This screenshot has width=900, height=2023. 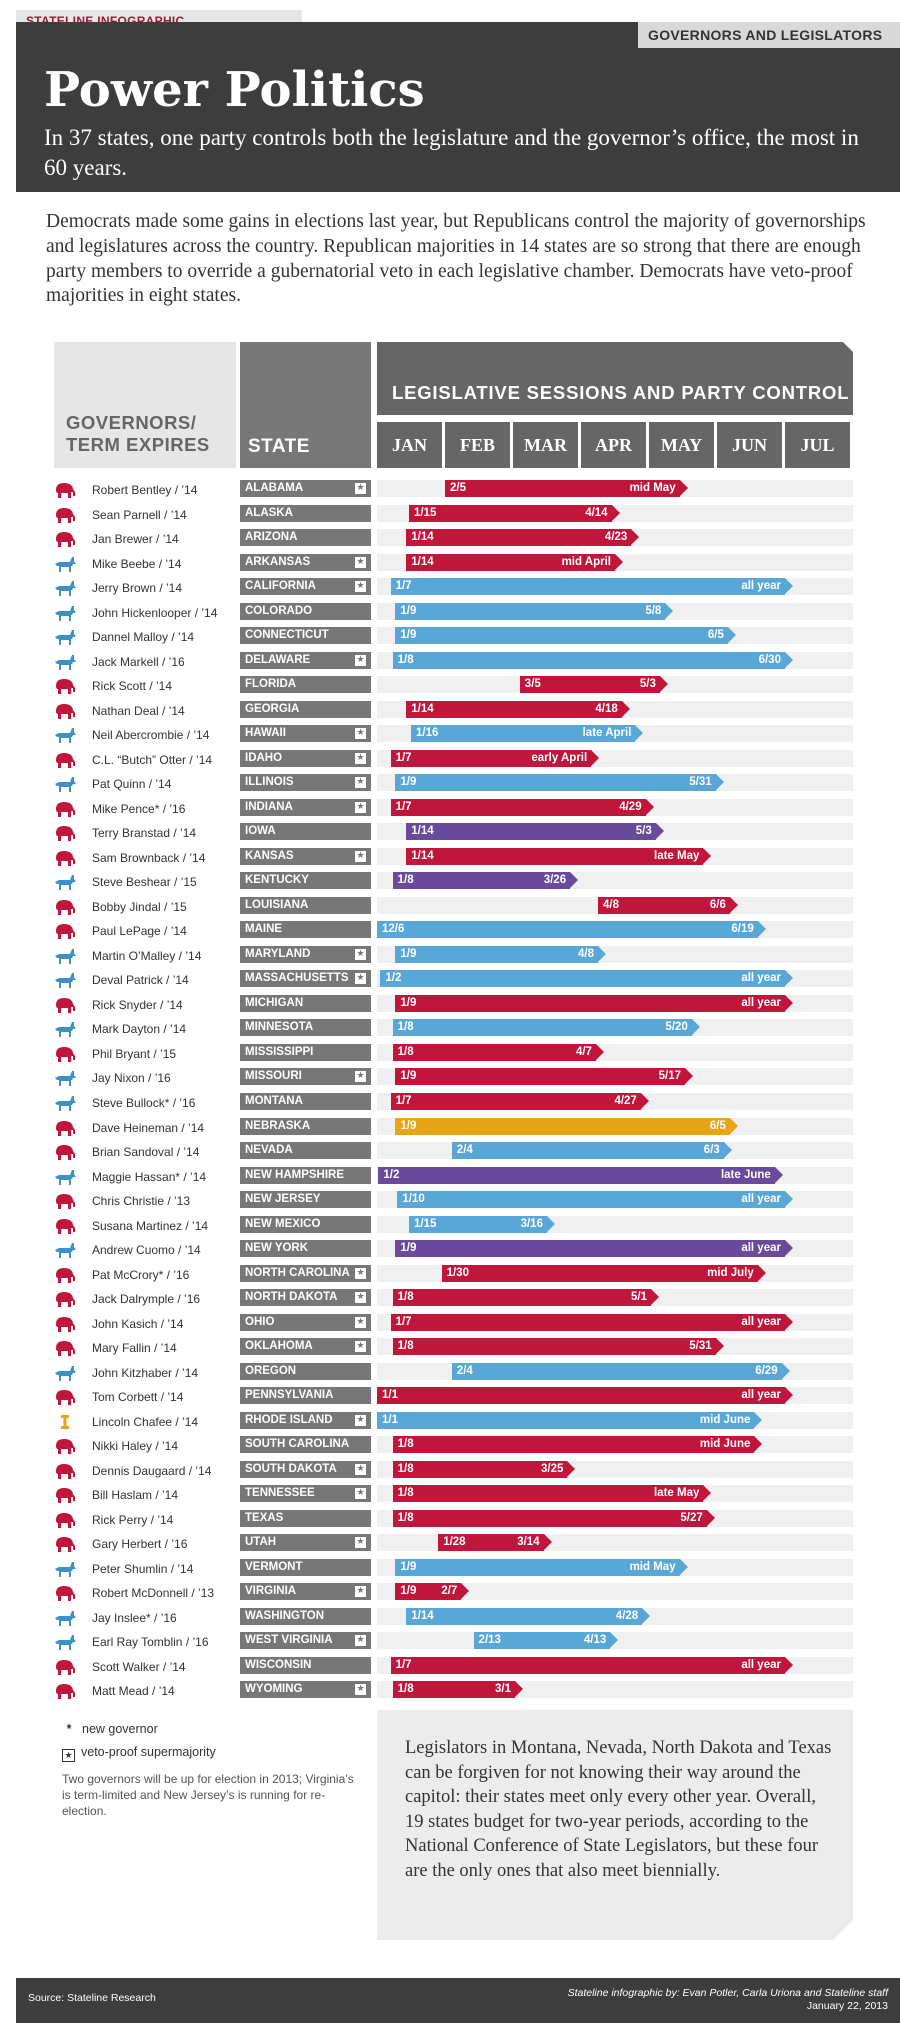 What do you see at coordinates (652, 1566) in the screenshot?
I see `session-end-label: mid May` at bounding box center [652, 1566].